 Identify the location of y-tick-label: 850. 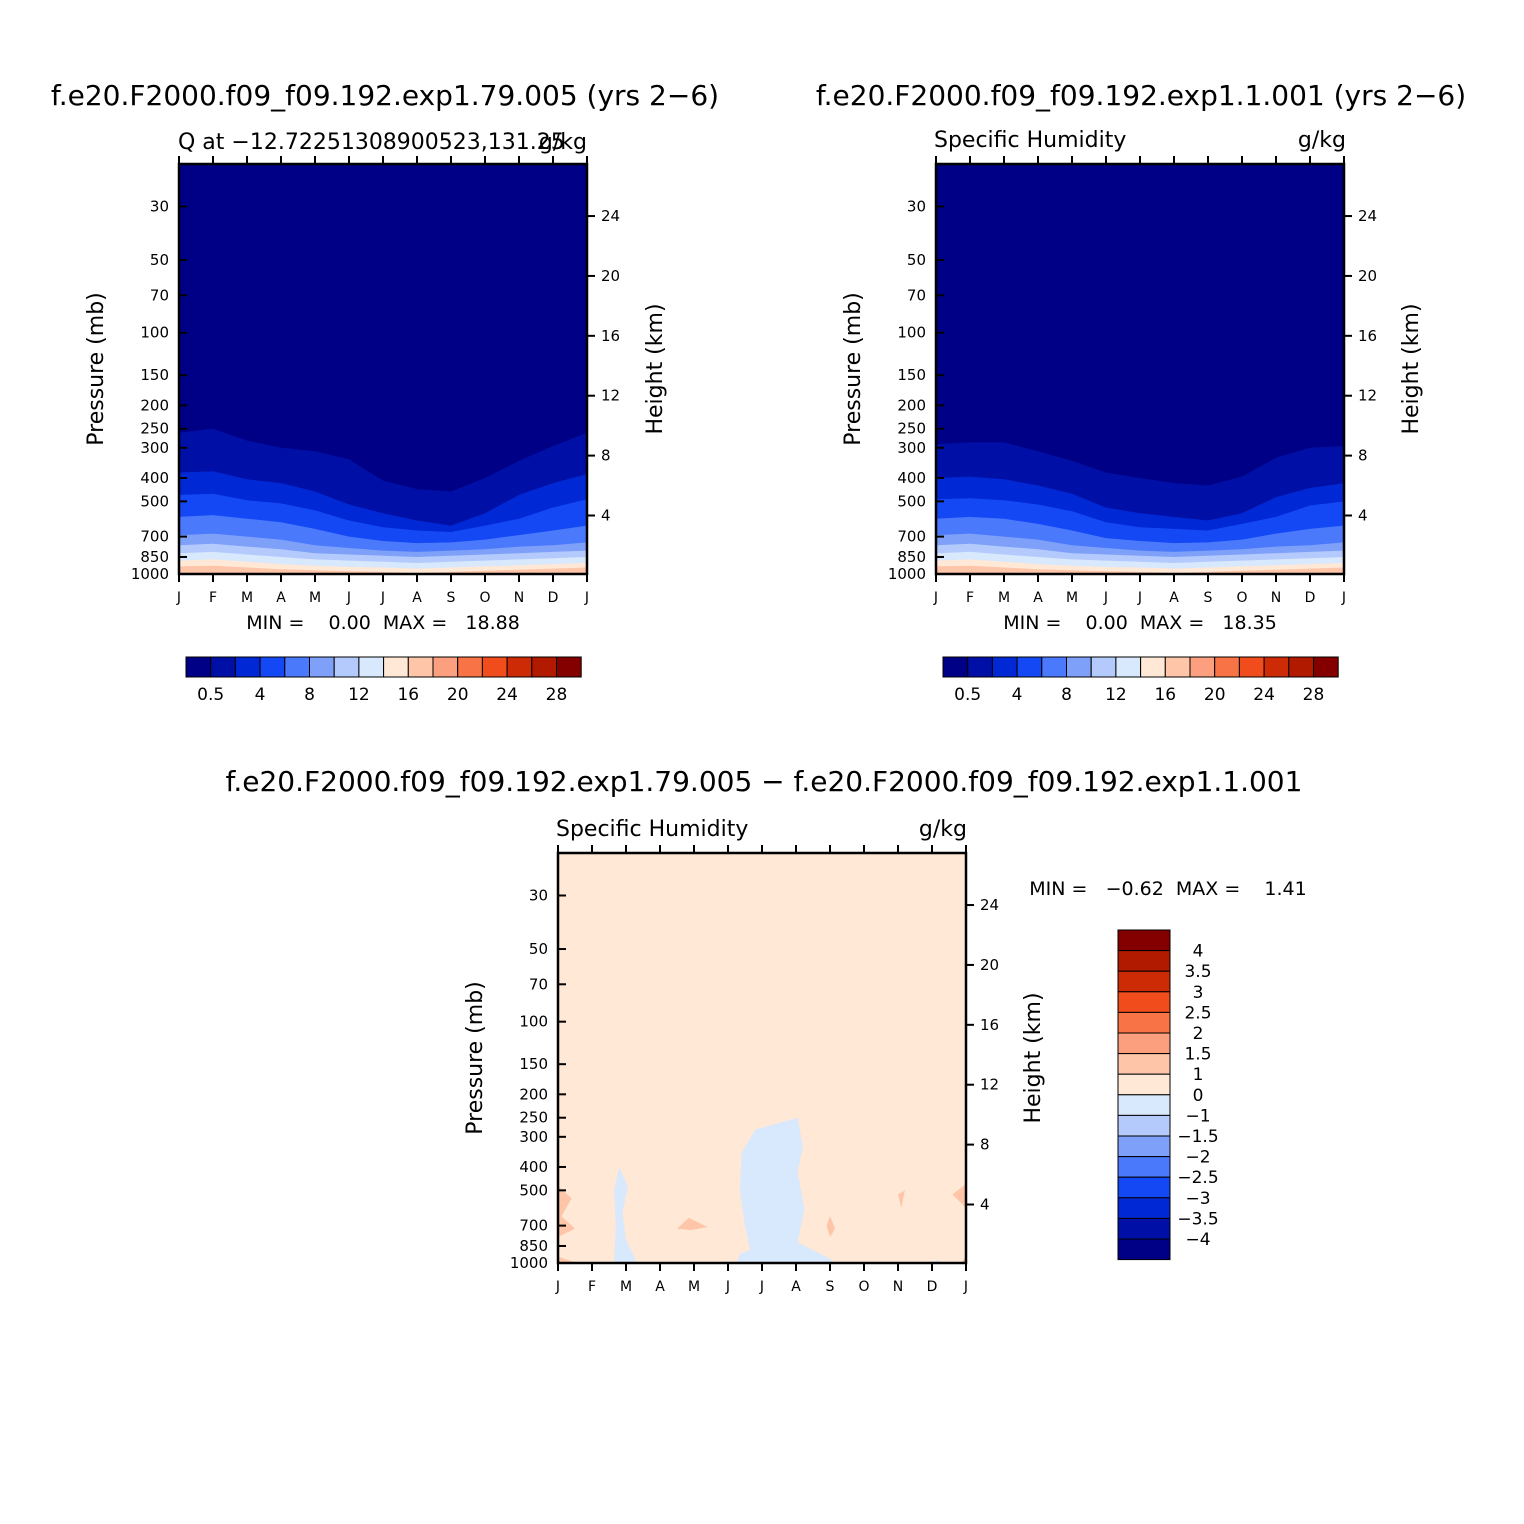
(533, 1246).